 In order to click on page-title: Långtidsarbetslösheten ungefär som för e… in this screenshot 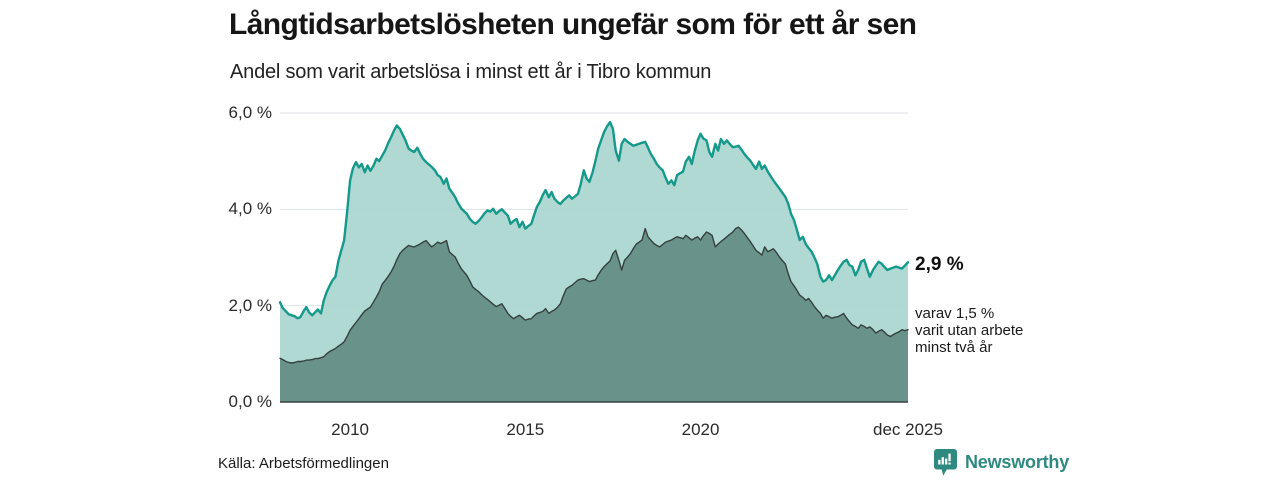, I will do `click(573, 24)`.